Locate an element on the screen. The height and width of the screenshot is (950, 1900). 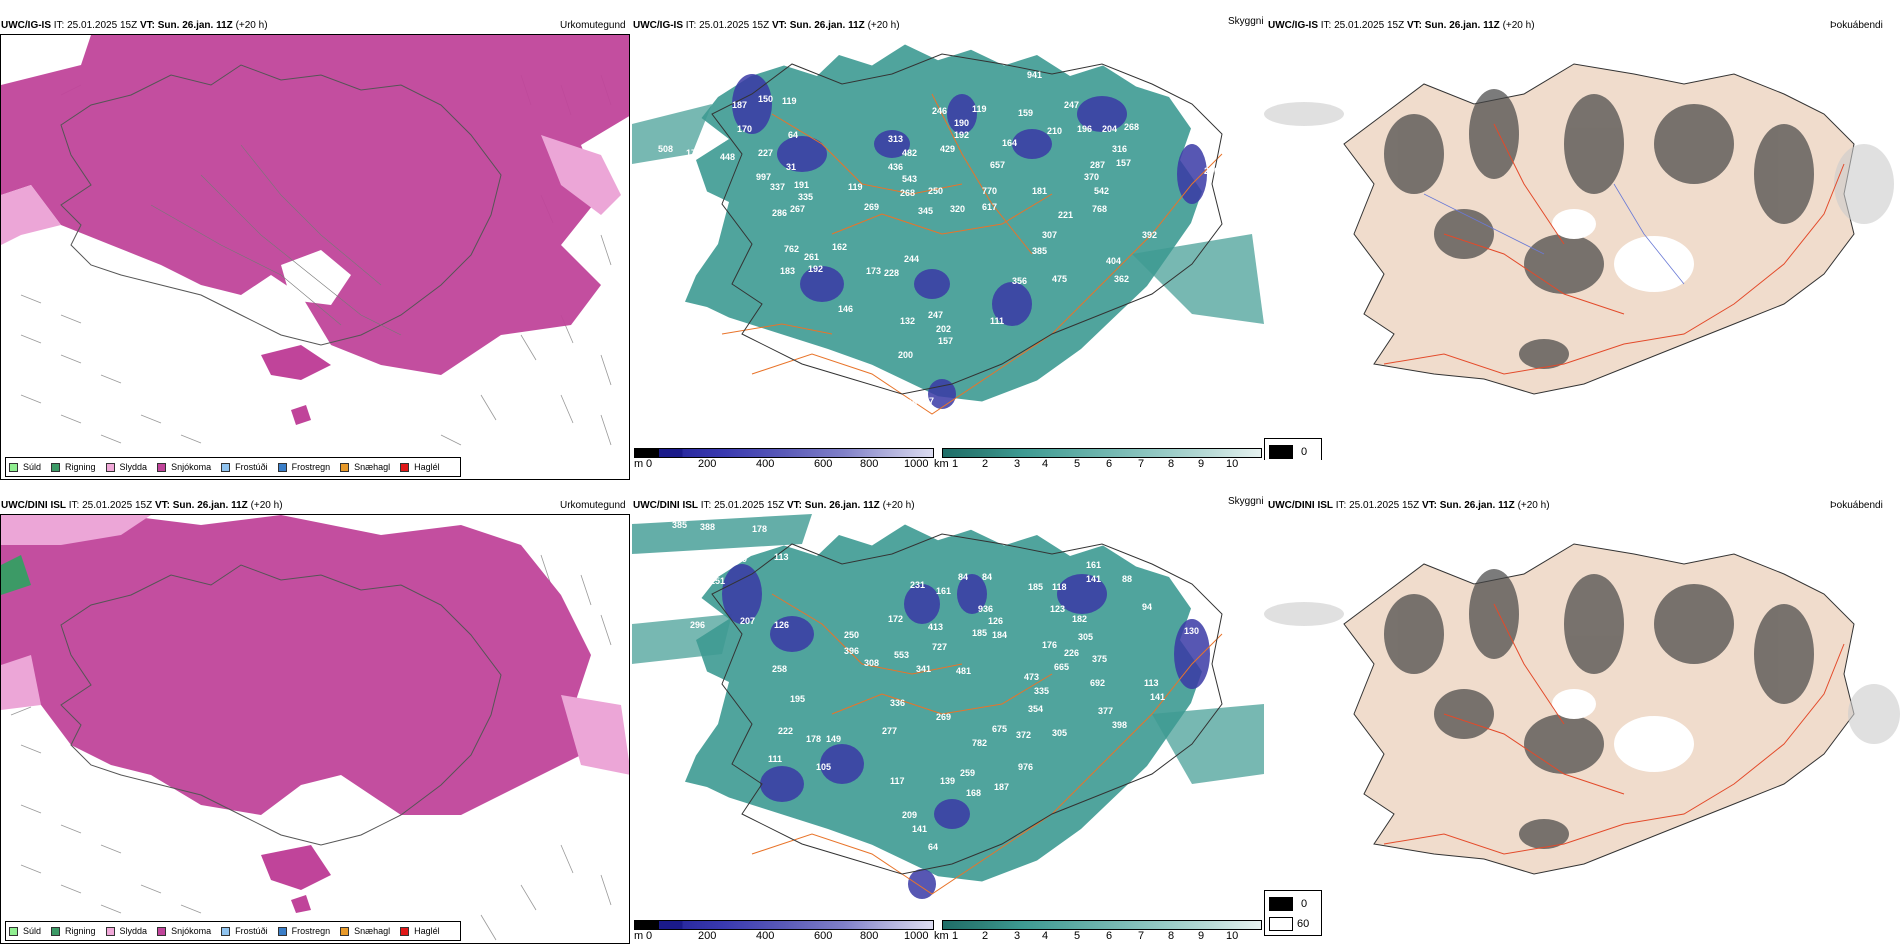
vis-value: 191 is located at coordinates (801, 185).